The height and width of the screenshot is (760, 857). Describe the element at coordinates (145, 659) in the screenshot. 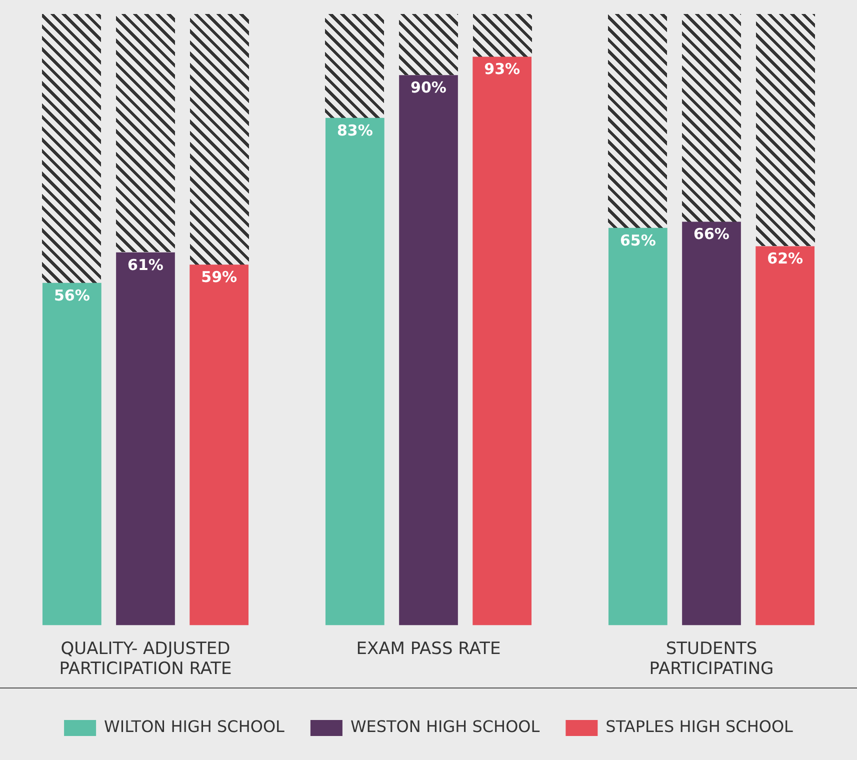

I see `x-tick-label: QUALITY- ADJUSTED PARTICIPATION RATE` at that location.